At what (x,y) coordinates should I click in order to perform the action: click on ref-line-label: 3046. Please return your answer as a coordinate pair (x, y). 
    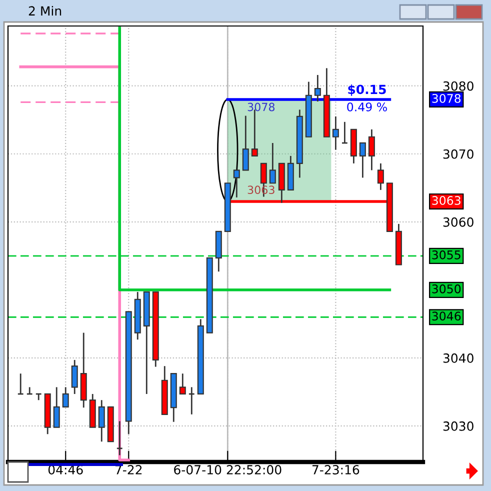
    Looking at the image, I should click on (446, 316).